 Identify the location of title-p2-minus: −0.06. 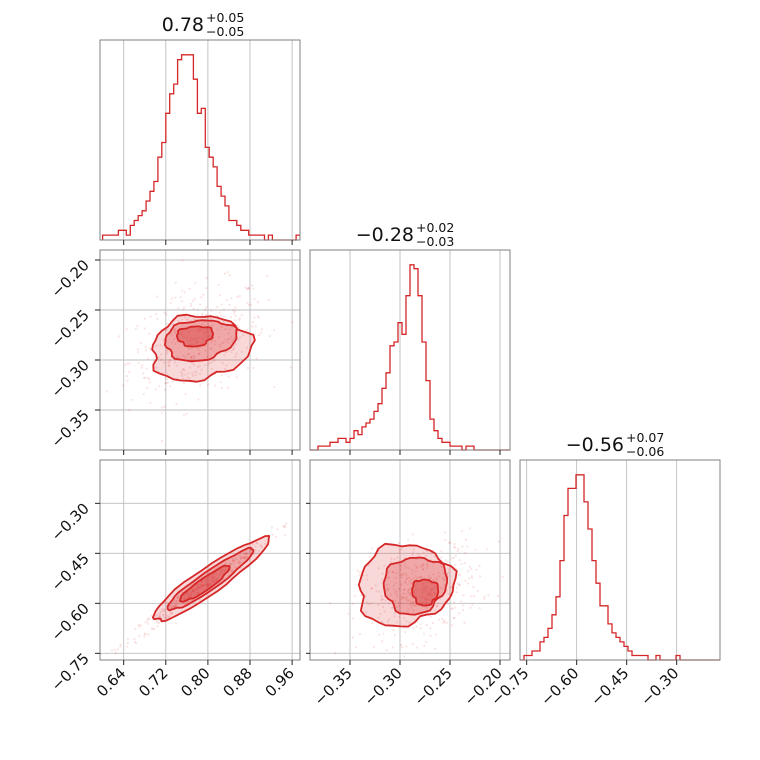
(645, 451).